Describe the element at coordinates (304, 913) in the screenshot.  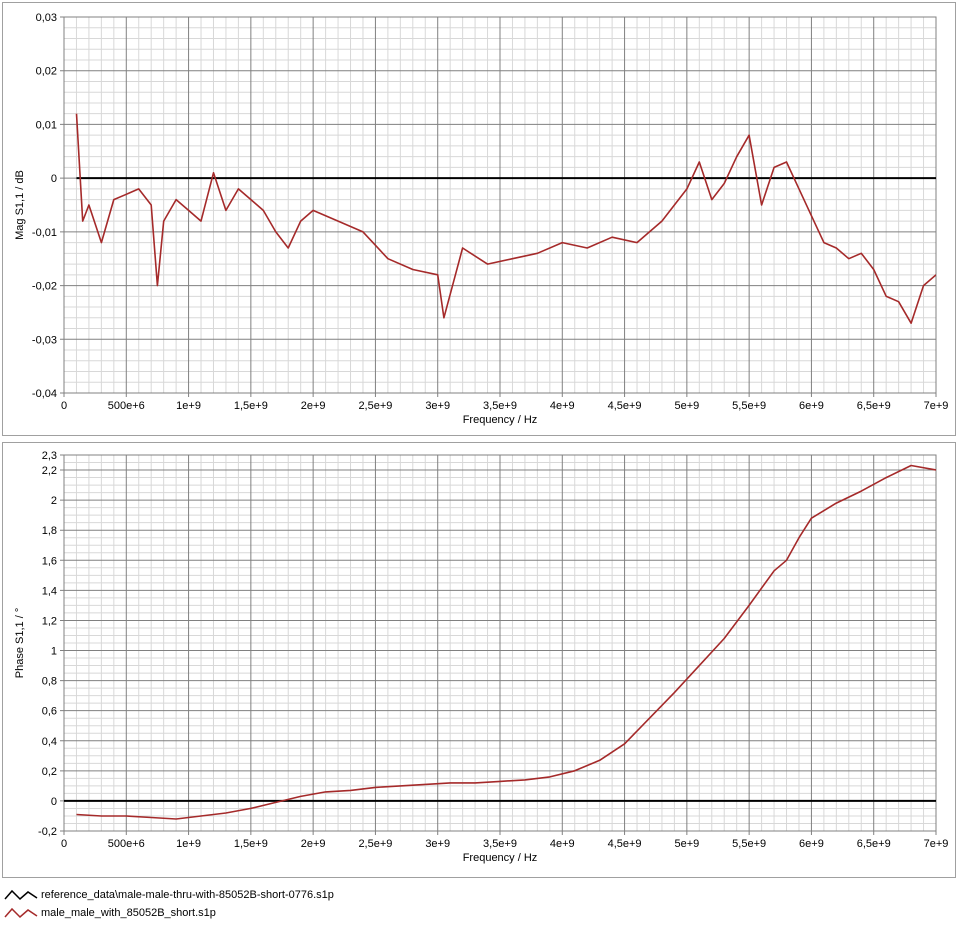
I see `legend-item-measured: male_male_with_85052B_short.s1p` at that location.